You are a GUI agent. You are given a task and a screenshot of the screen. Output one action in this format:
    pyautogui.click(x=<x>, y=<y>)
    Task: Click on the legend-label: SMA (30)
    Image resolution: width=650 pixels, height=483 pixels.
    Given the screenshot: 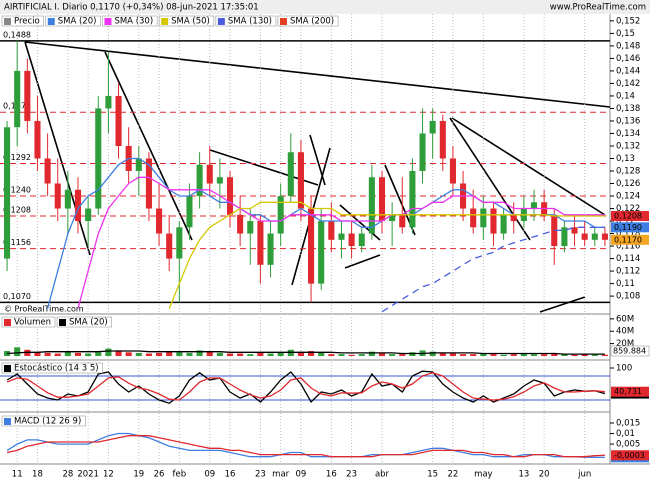 What is the action you would take?
    pyautogui.click(x=133, y=22)
    